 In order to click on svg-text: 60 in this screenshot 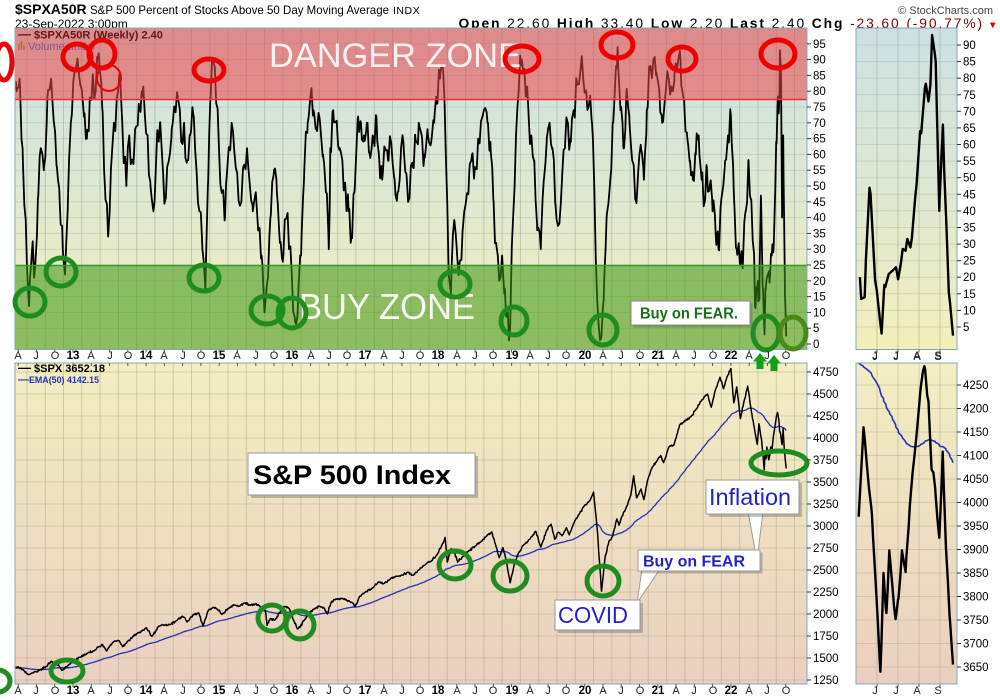, I will do `click(969, 146)`.